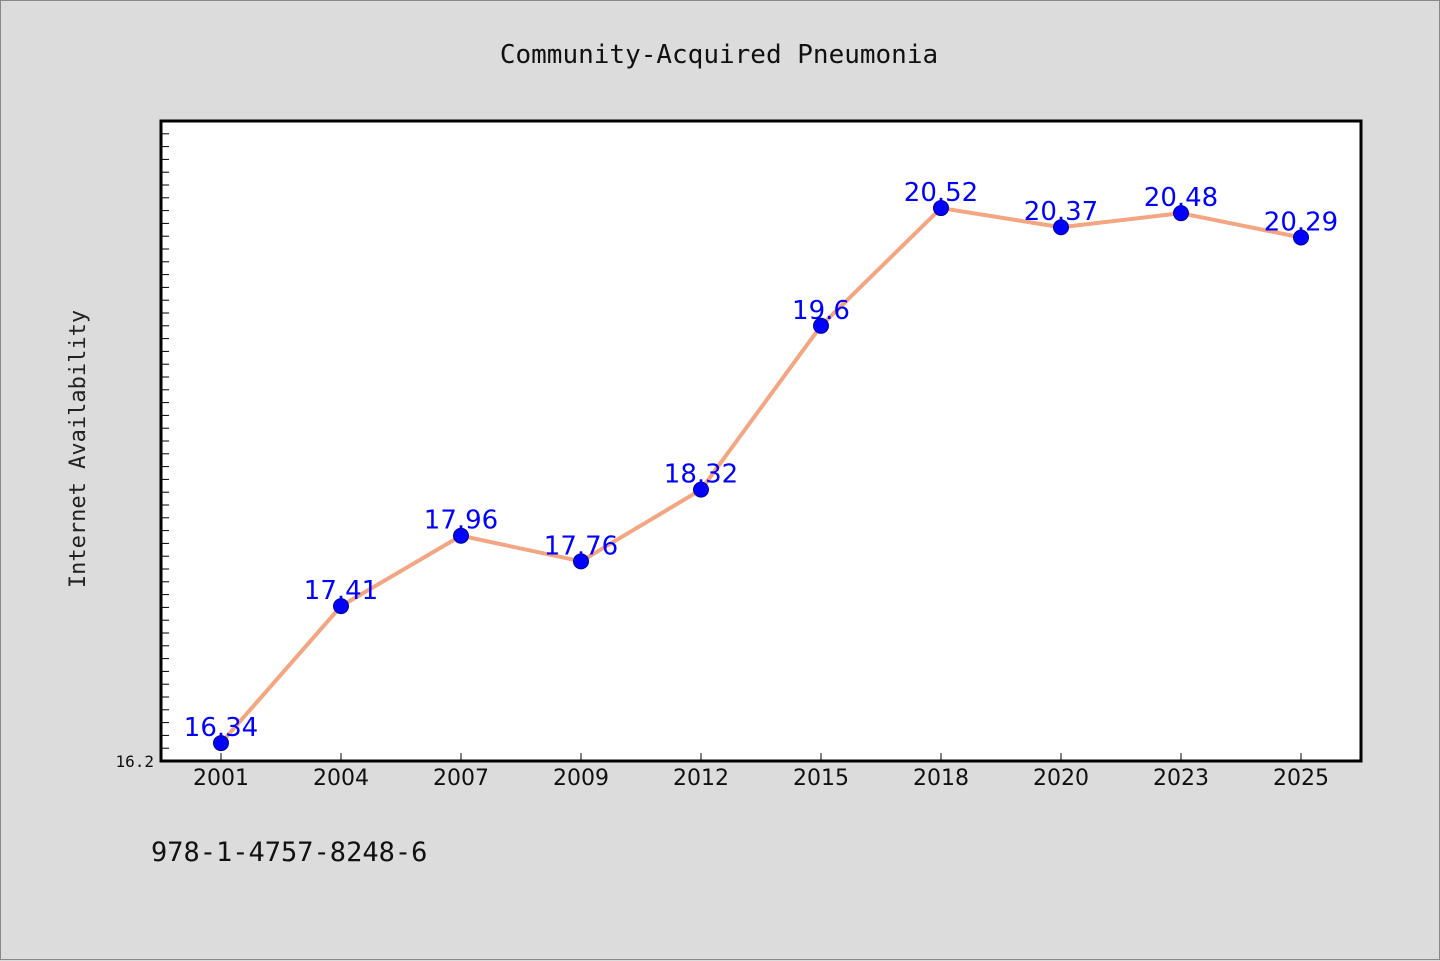  What do you see at coordinates (719, 55) in the screenshot?
I see `chart-title: Community-Acquired Pneumonia` at bounding box center [719, 55].